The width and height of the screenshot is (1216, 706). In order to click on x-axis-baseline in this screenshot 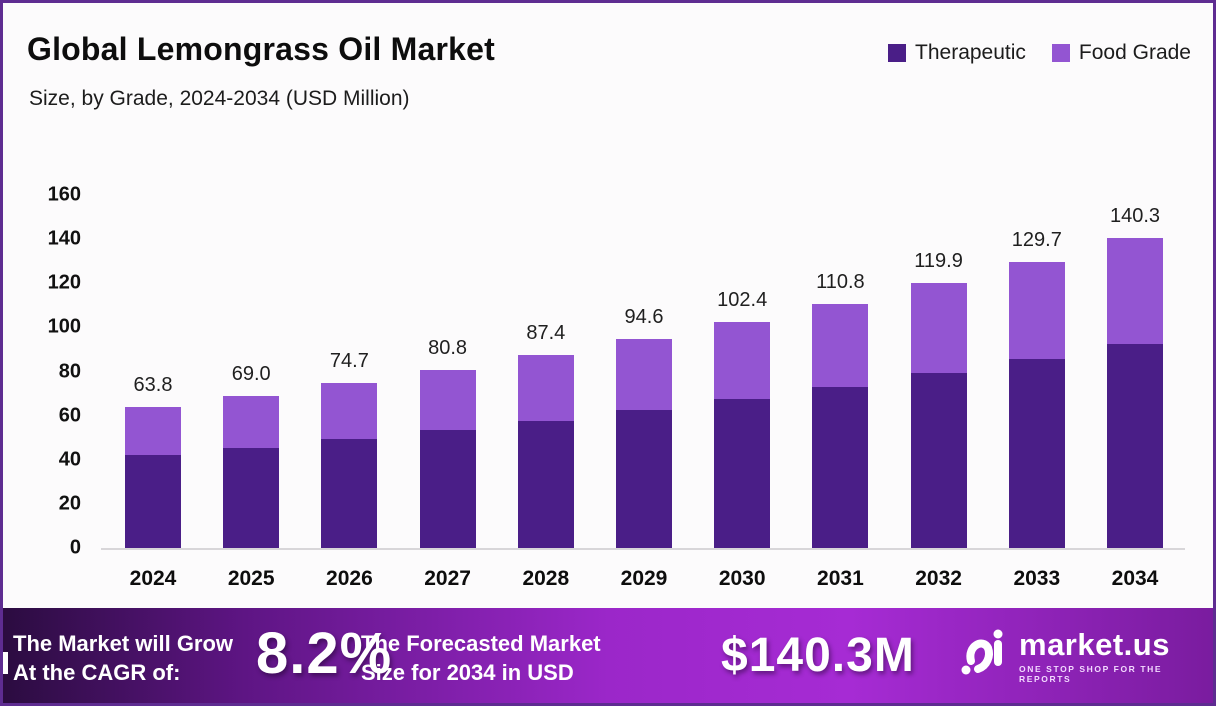, I will do `click(643, 549)`.